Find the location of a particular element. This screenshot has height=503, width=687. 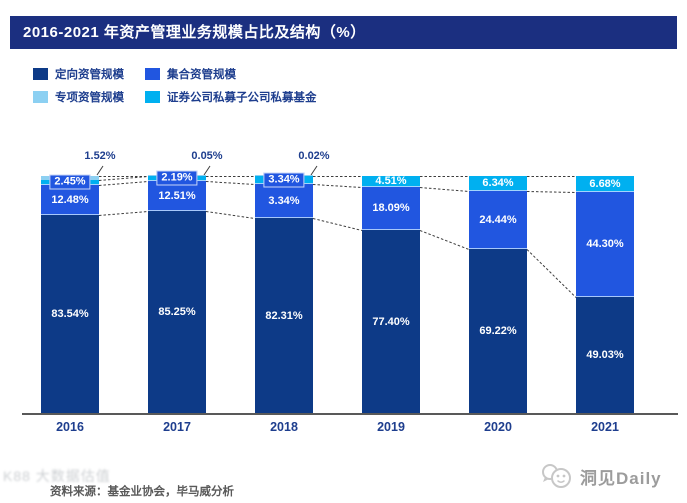

segment-定向资管规模-2019: 77.40% is located at coordinates (391, 321).